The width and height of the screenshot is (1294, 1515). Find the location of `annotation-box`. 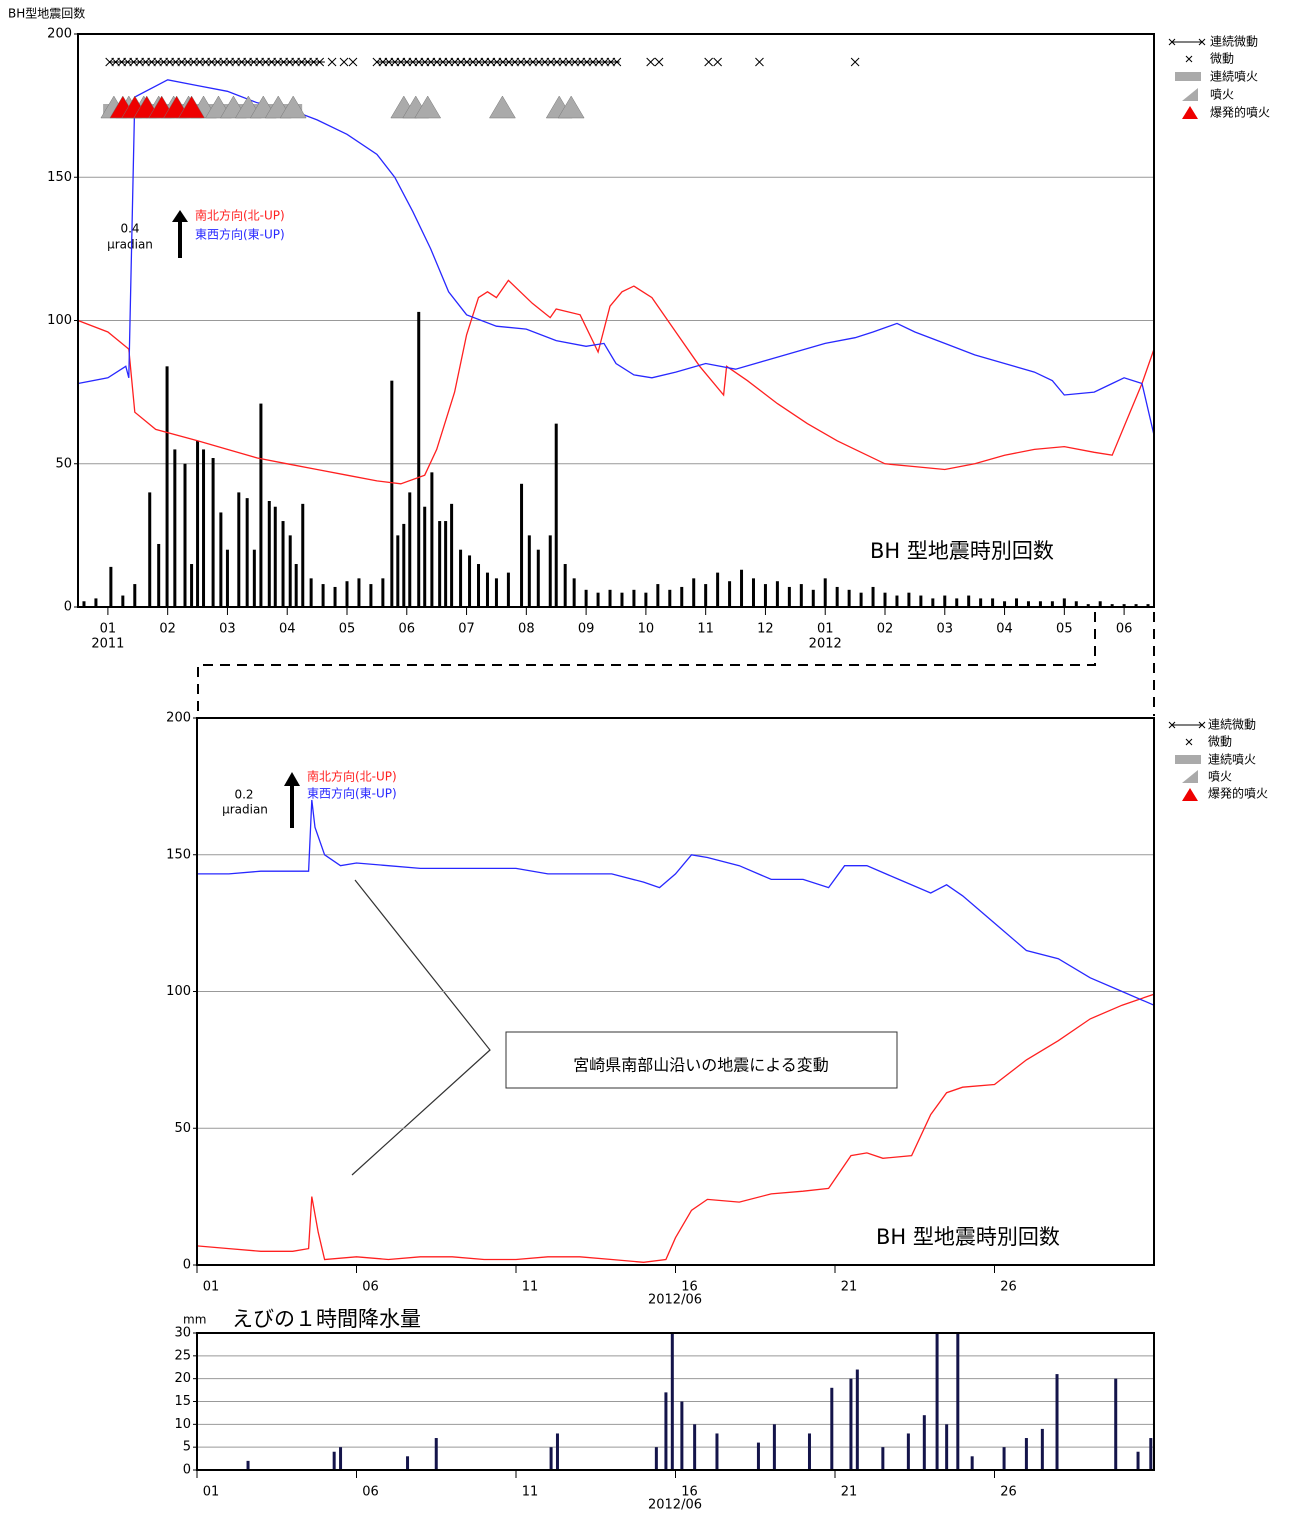

annotation-box is located at coordinates (701, 1060).